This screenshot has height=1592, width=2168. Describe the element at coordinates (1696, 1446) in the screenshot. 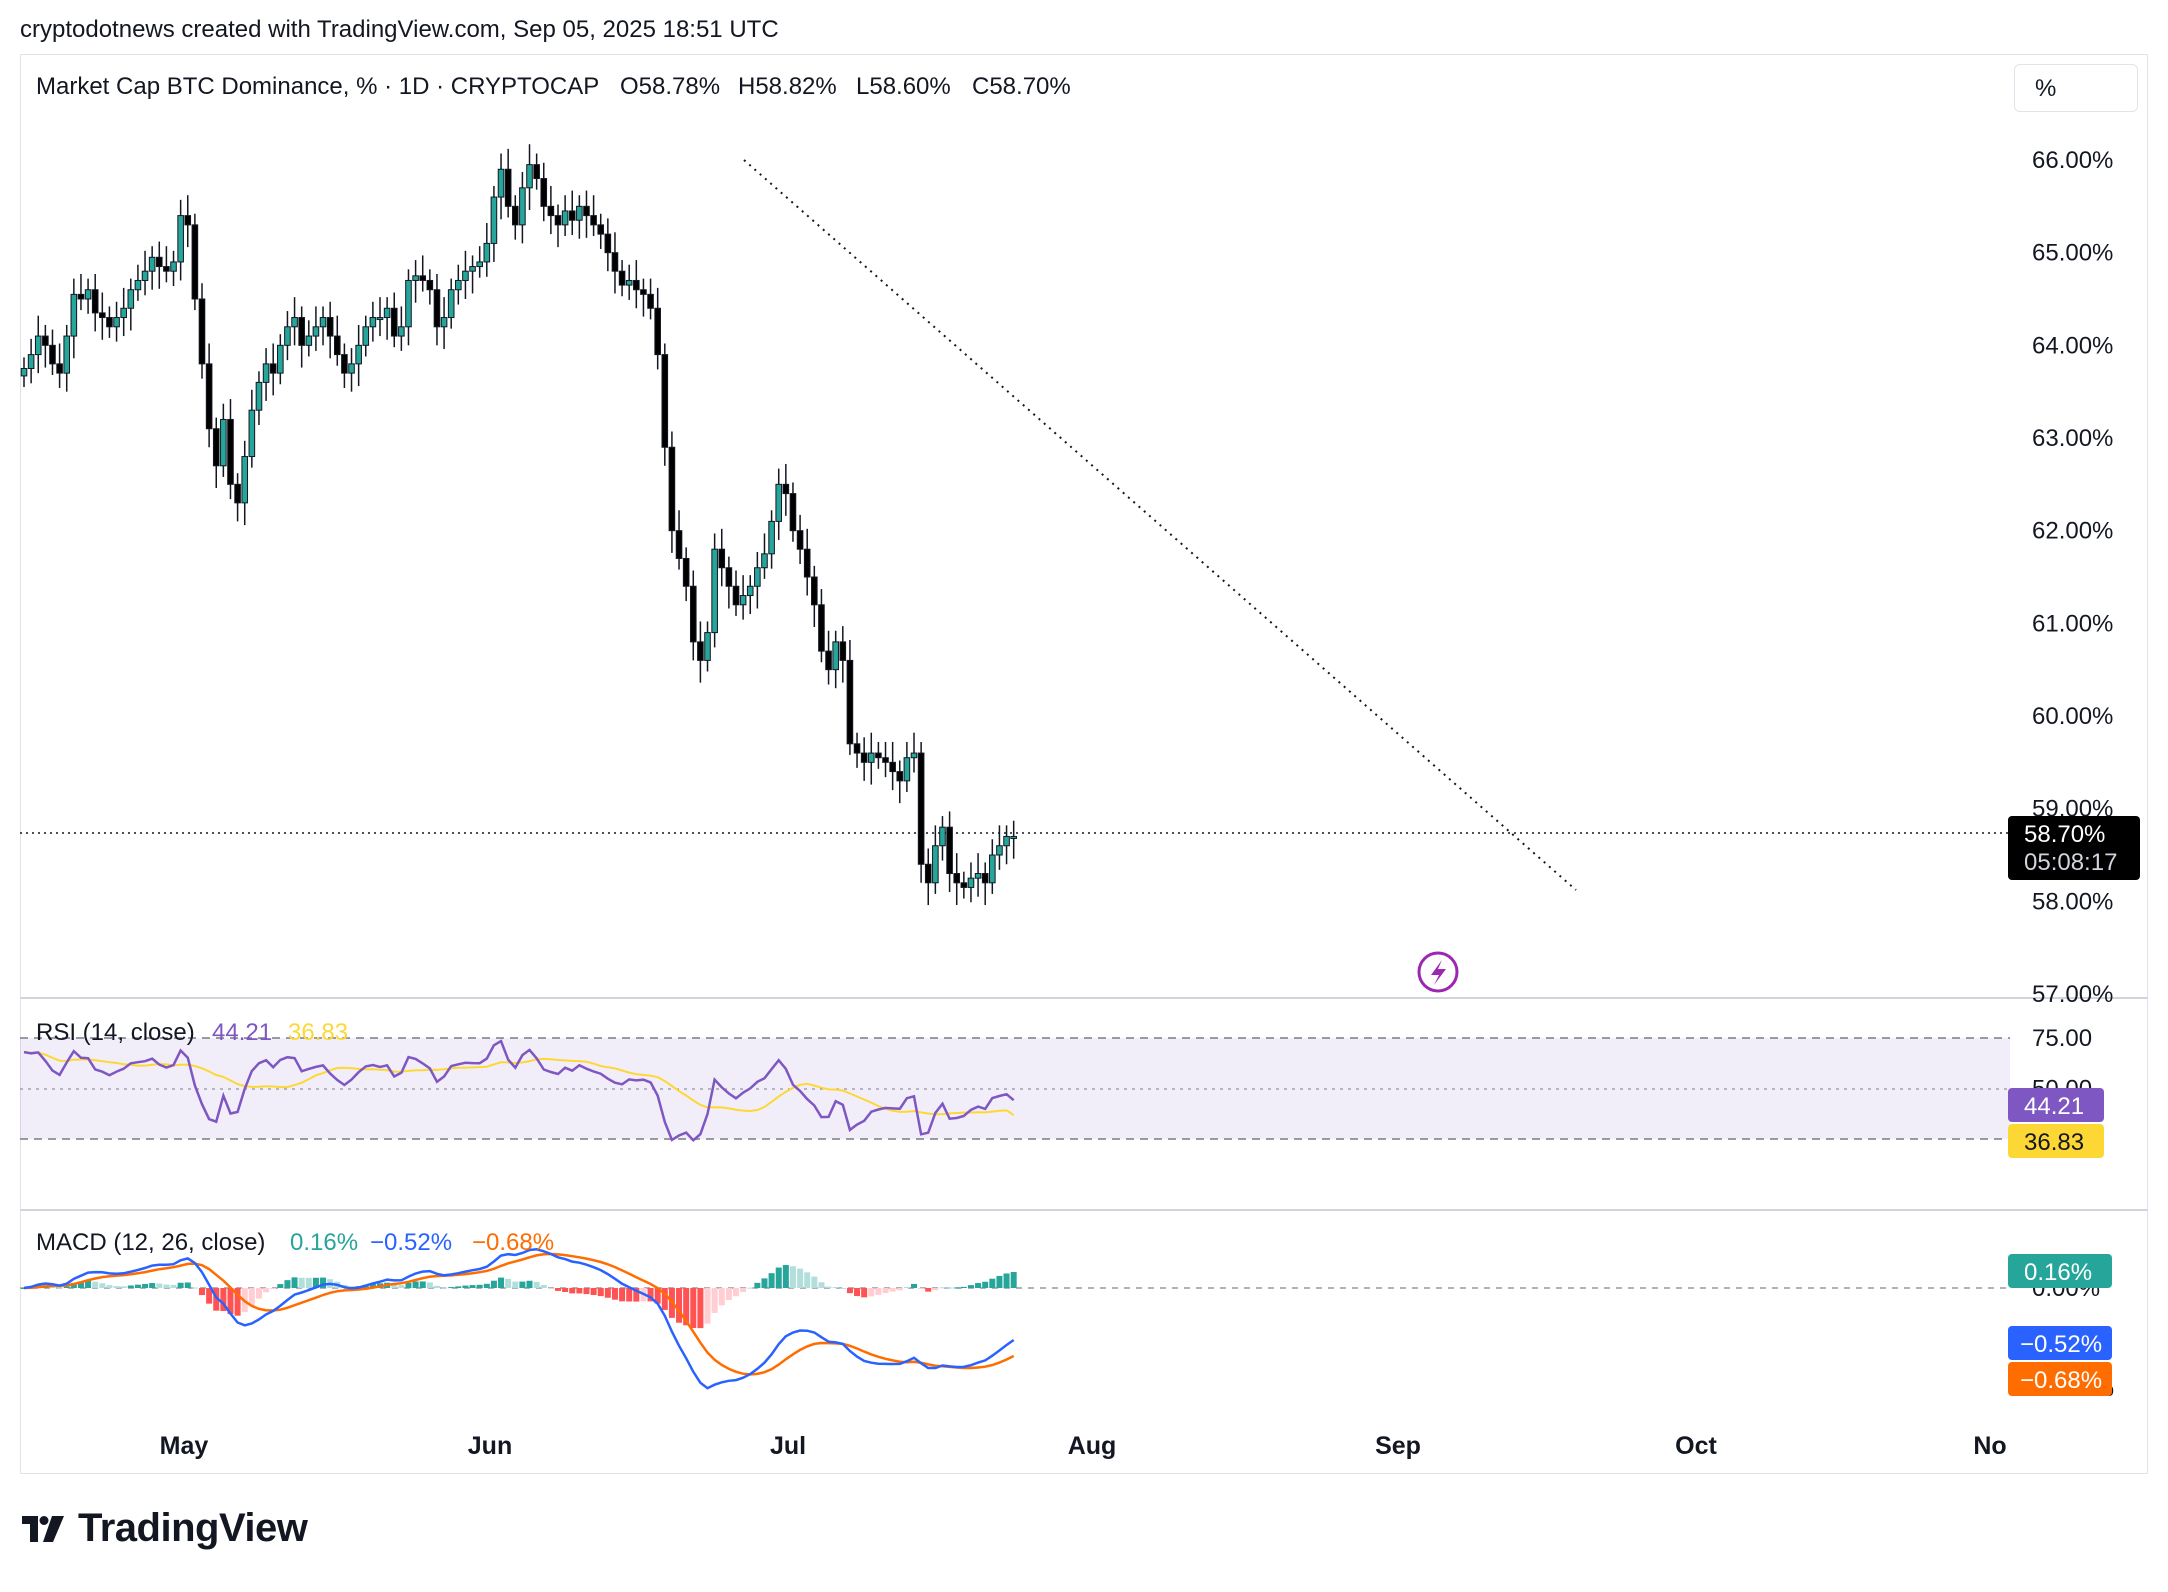

I see `time-tick-label: Oct` at that location.